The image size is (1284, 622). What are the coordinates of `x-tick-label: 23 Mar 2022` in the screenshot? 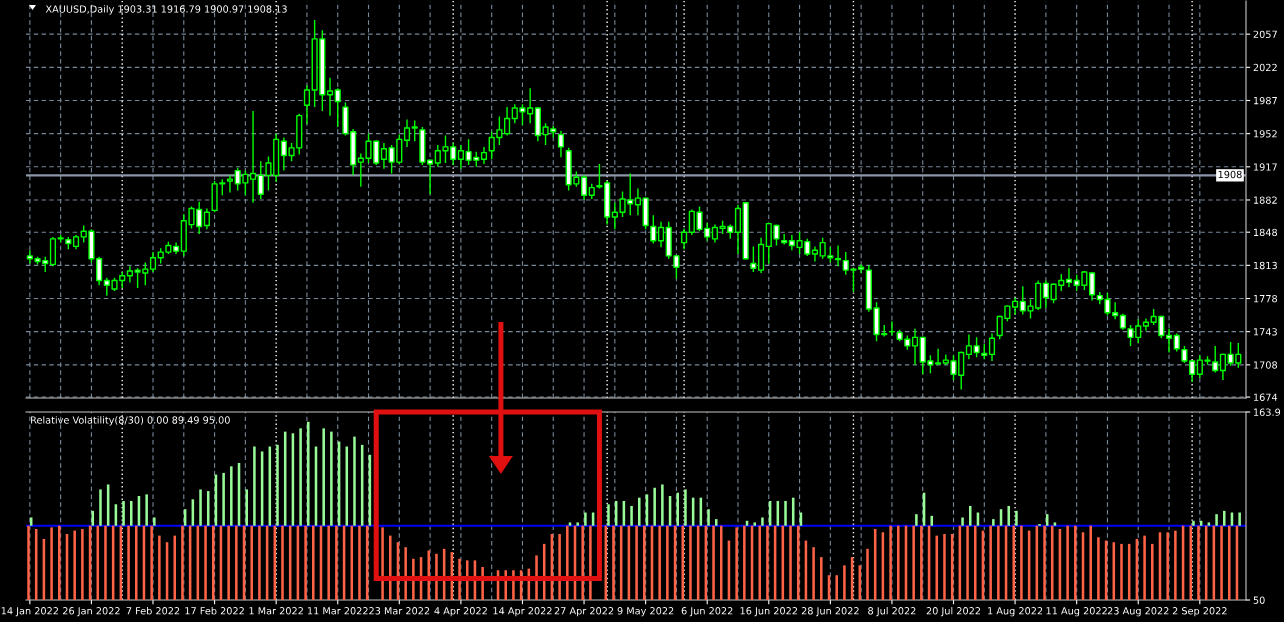 It's located at (399, 611).